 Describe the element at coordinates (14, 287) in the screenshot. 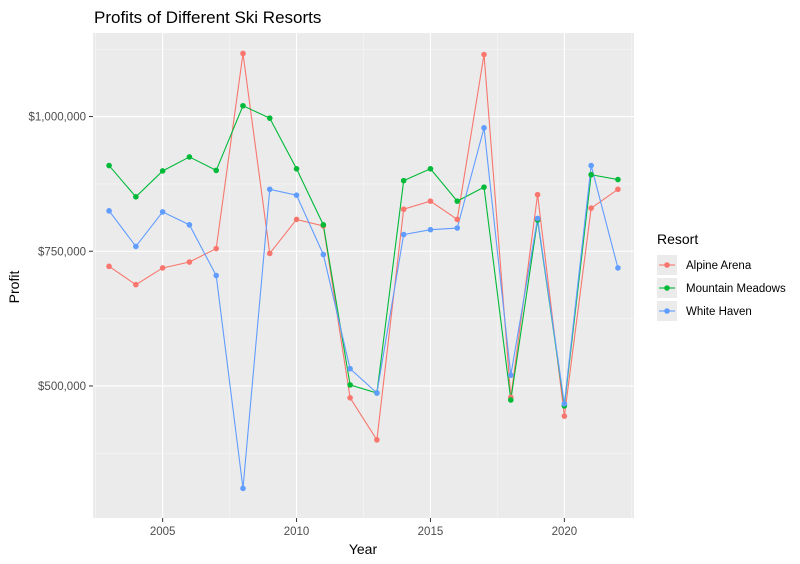

I see `y-axis-title: Profit` at that location.